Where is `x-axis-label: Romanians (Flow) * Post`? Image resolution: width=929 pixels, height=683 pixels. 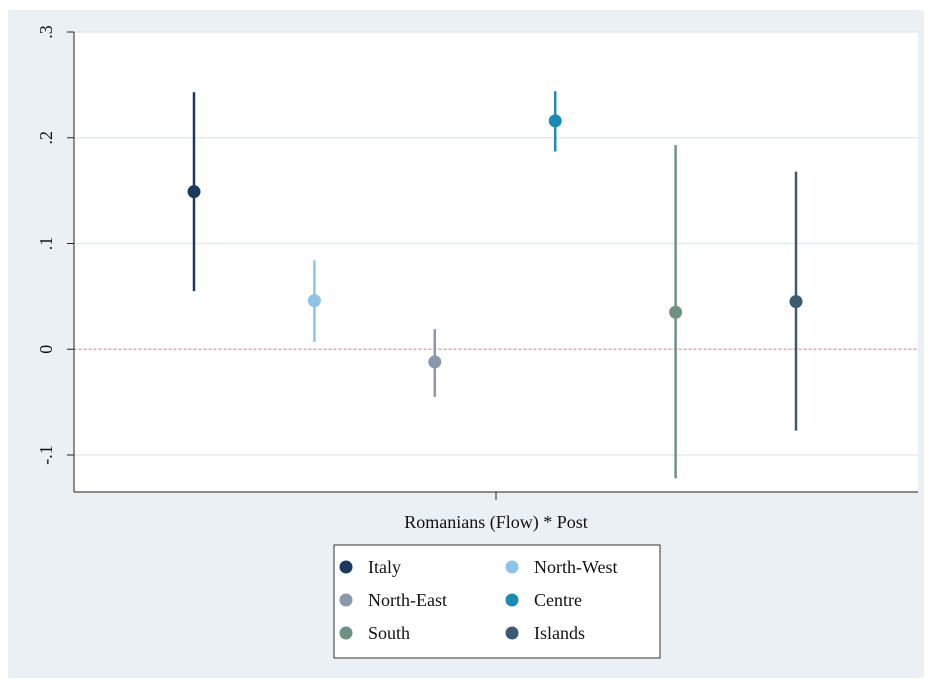
x-axis-label: Romanians (Flow) * Post is located at coordinates (496, 522).